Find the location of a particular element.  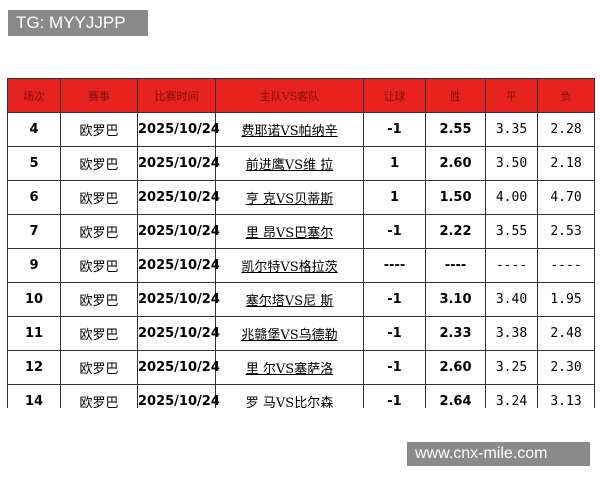

table-cell: 5 is located at coordinates (34, 163).